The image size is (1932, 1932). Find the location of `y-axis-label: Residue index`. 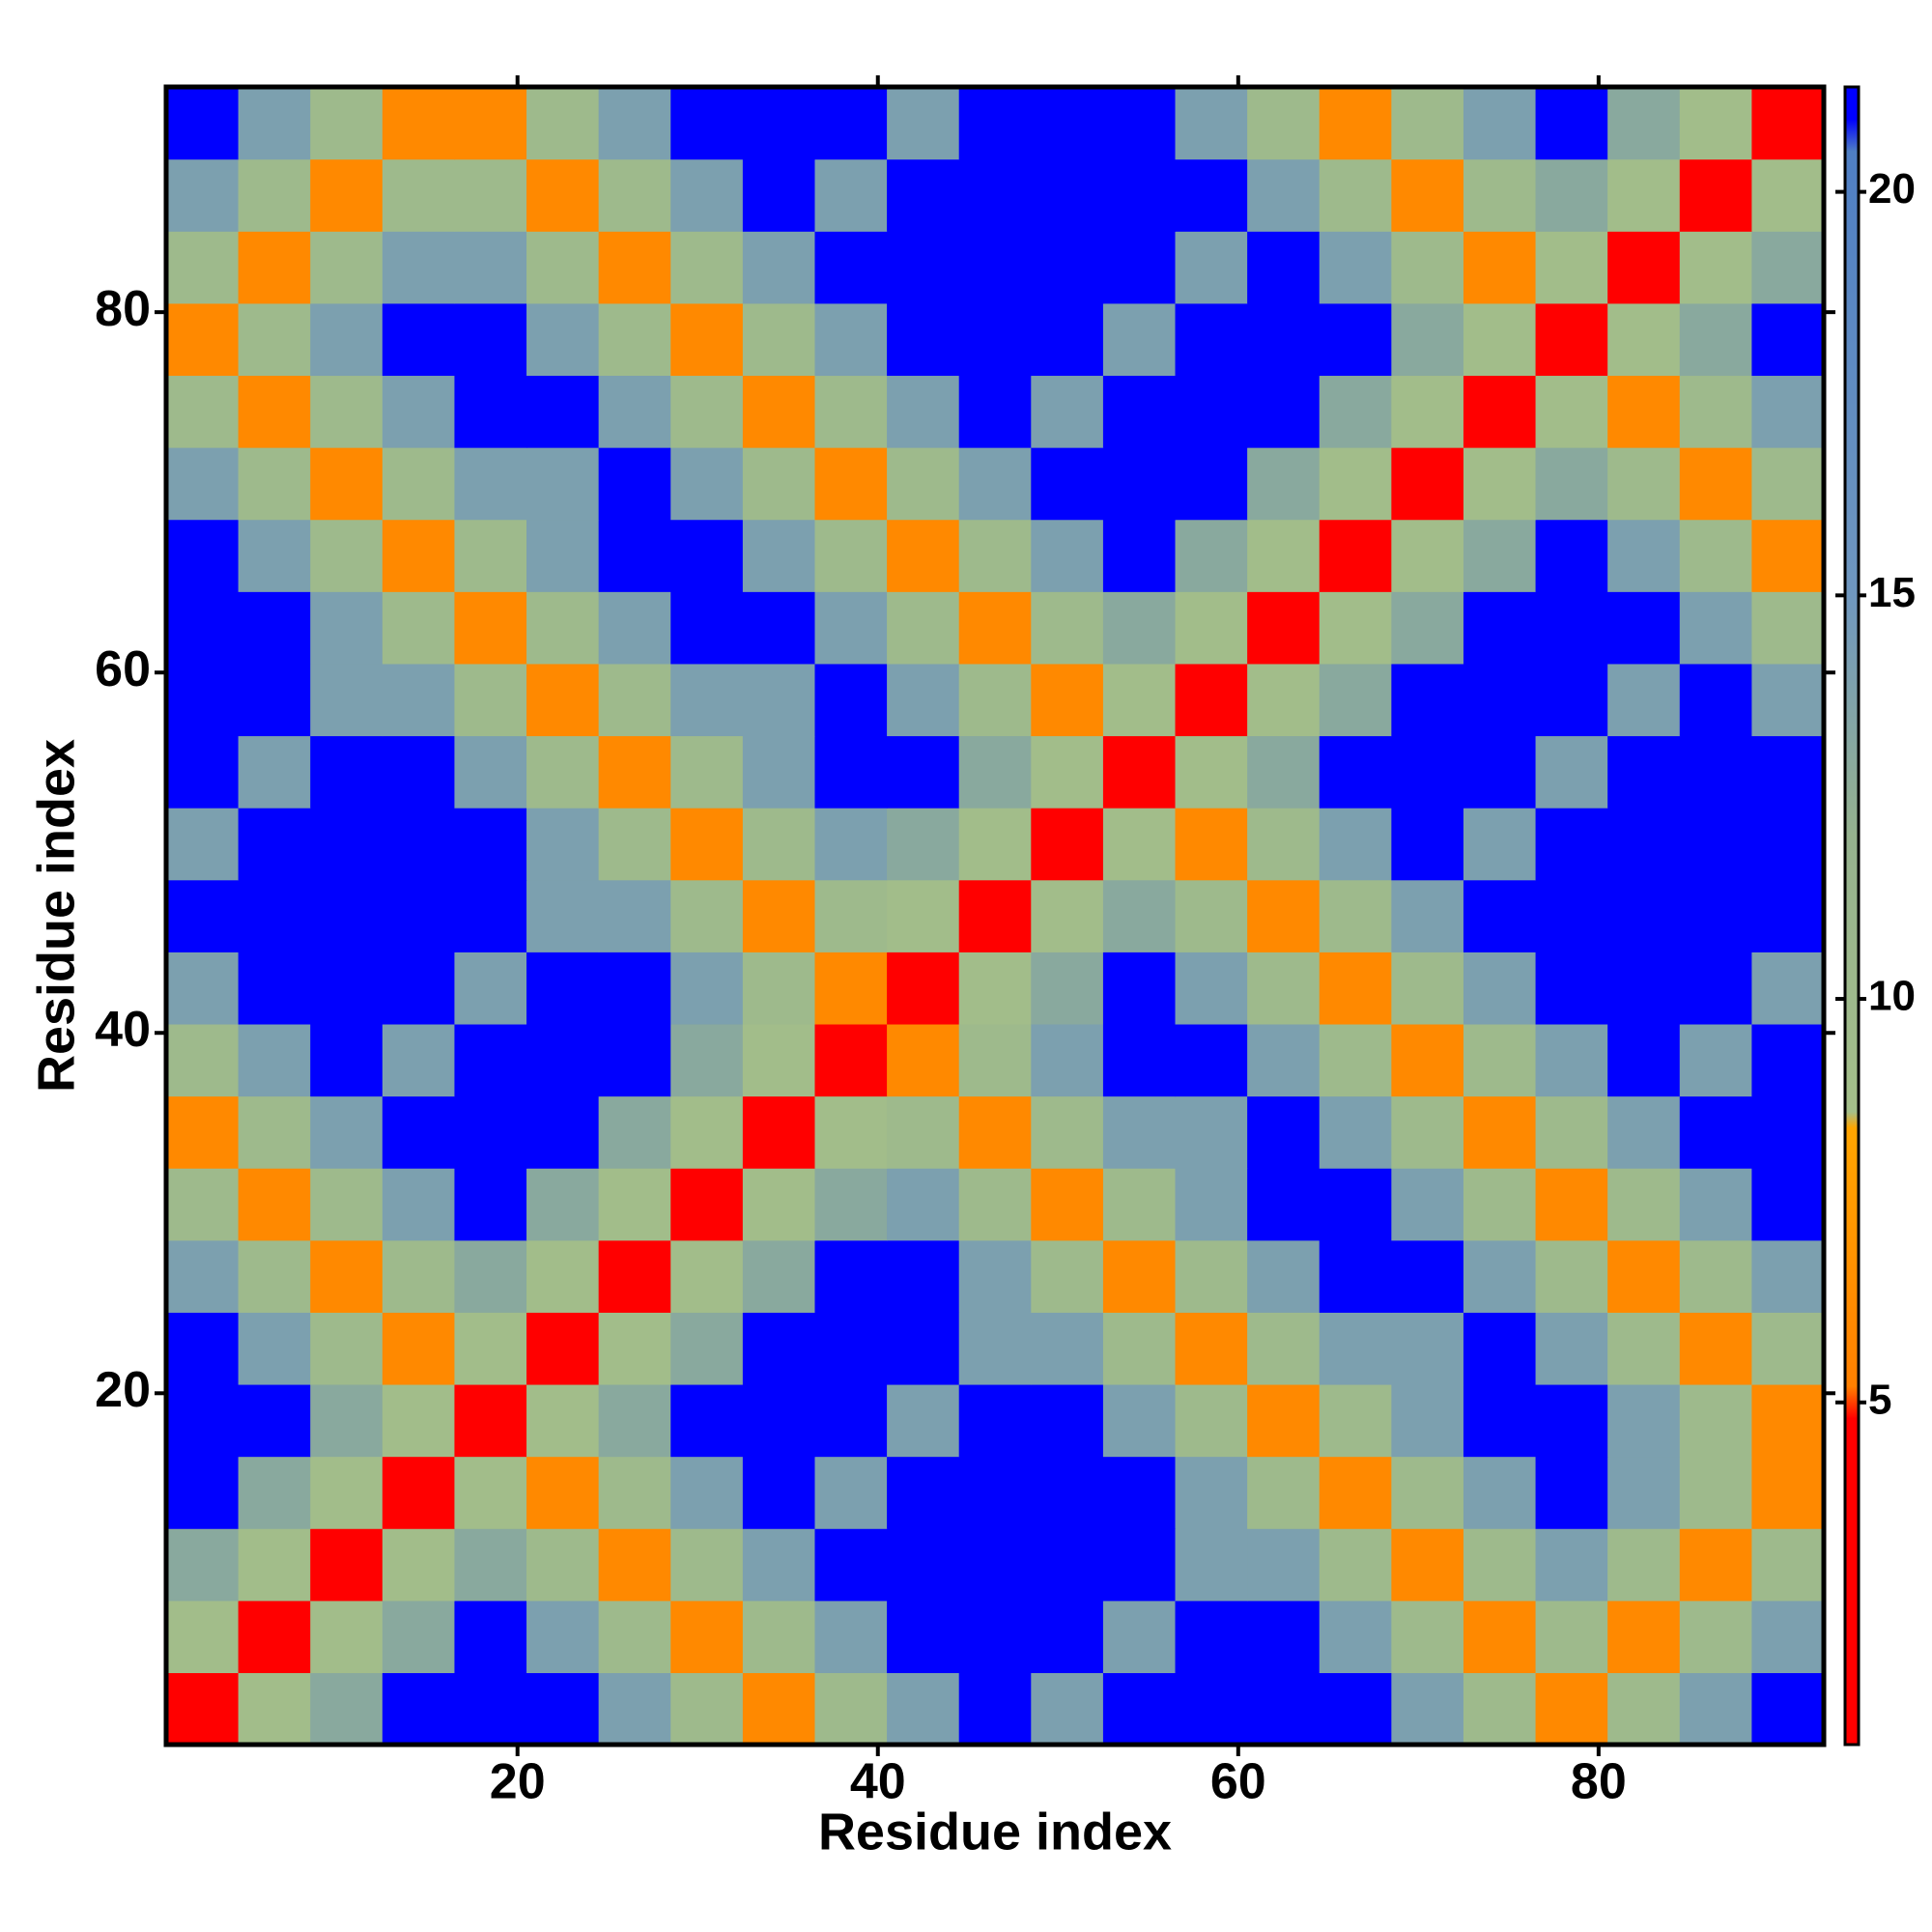

y-axis-label: Residue index is located at coordinates (56, 916).